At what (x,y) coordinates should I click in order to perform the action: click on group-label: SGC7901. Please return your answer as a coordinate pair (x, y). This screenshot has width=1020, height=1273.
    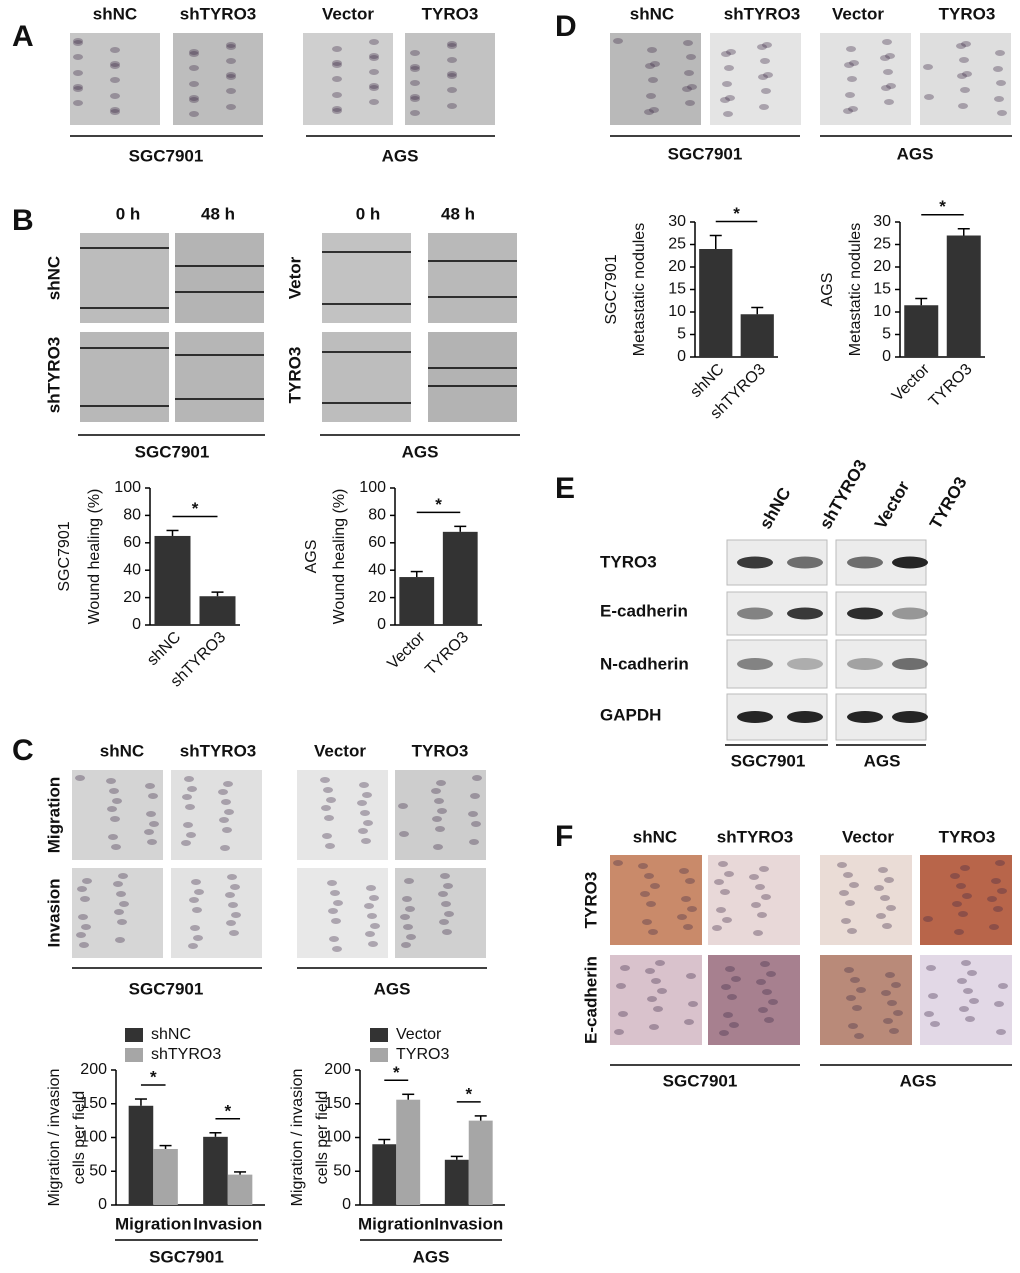
    Looking at the image, I should click on (700, 1080).